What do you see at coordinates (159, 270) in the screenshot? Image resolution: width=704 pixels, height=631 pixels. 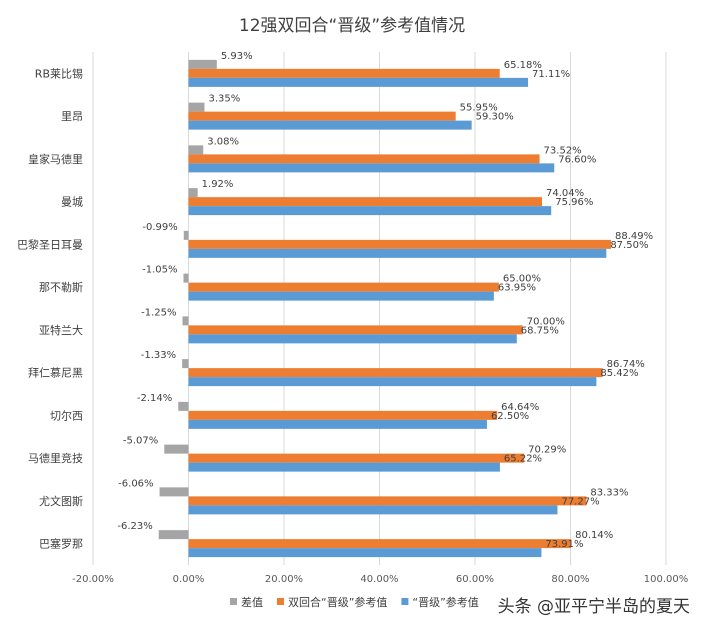 I see `data-label-diff: -1.05%` at bounding box center [159, 270].